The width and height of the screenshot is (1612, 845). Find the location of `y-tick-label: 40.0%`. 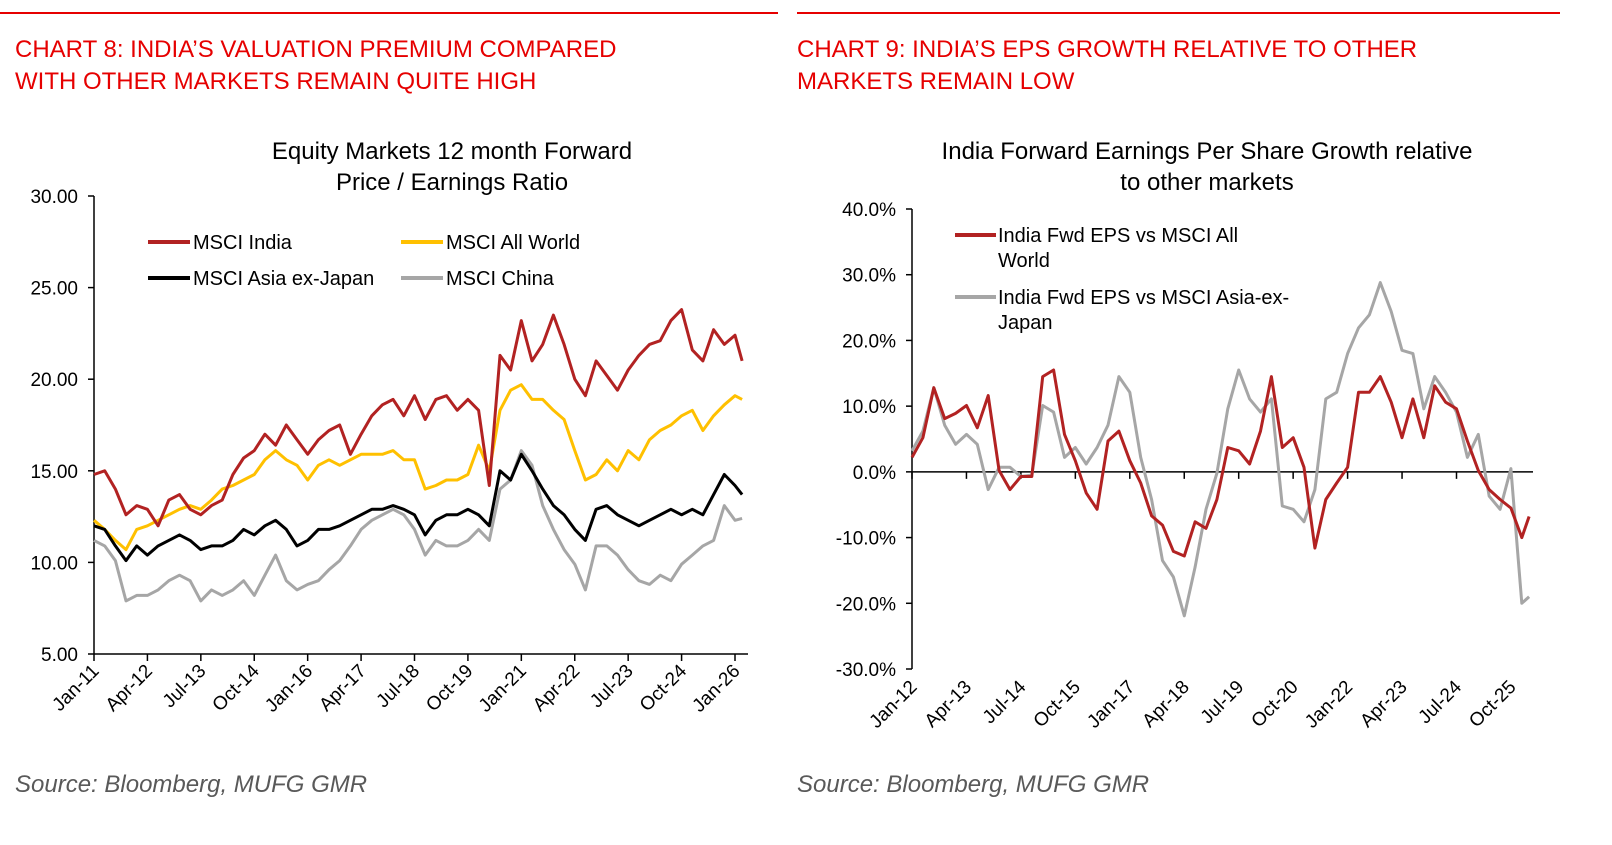

y-tick-label: 40.0% is located at coordinates (869, 210).